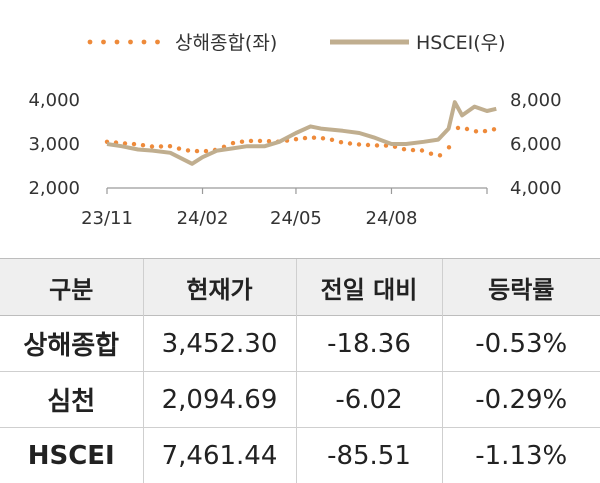 The image size is (600, 483). Describe the element at coordinates (107, 218) in the screenshot. I see `x-tick-label: 23/11` at that location.